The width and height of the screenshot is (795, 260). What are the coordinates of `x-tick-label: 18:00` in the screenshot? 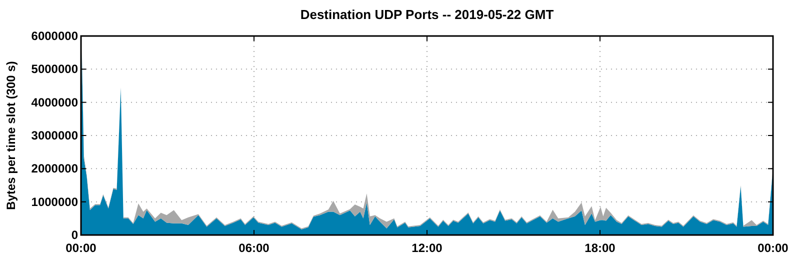 It's located at (600, 248).